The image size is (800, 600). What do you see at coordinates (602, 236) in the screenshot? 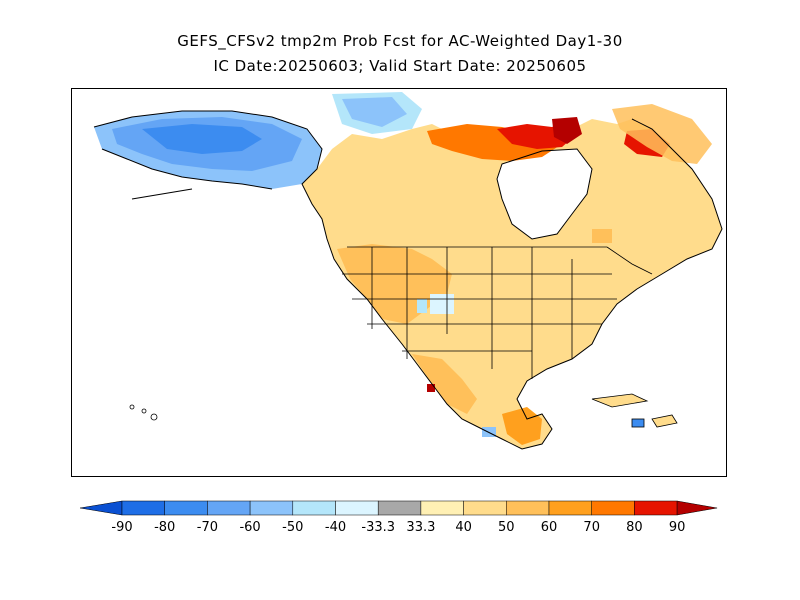
I see `eastcanada-warm-patch` at bounding box center [602, 236].